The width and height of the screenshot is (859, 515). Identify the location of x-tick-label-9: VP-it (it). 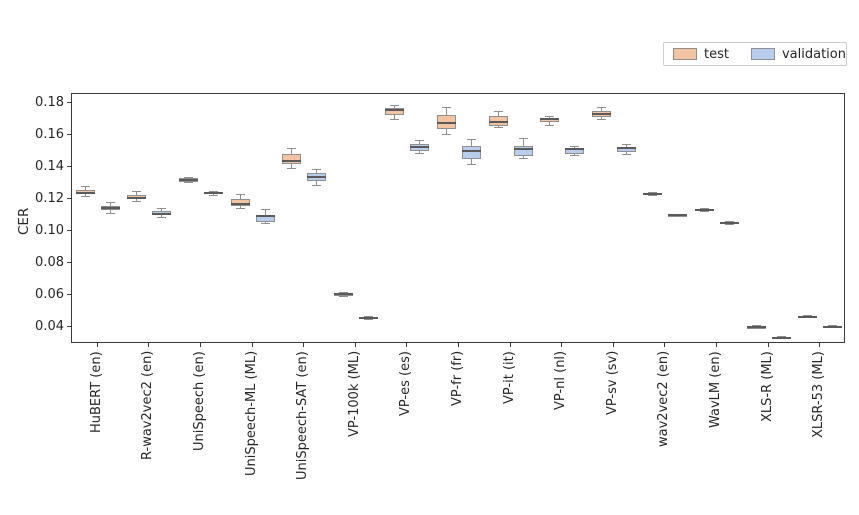
(509, 377).